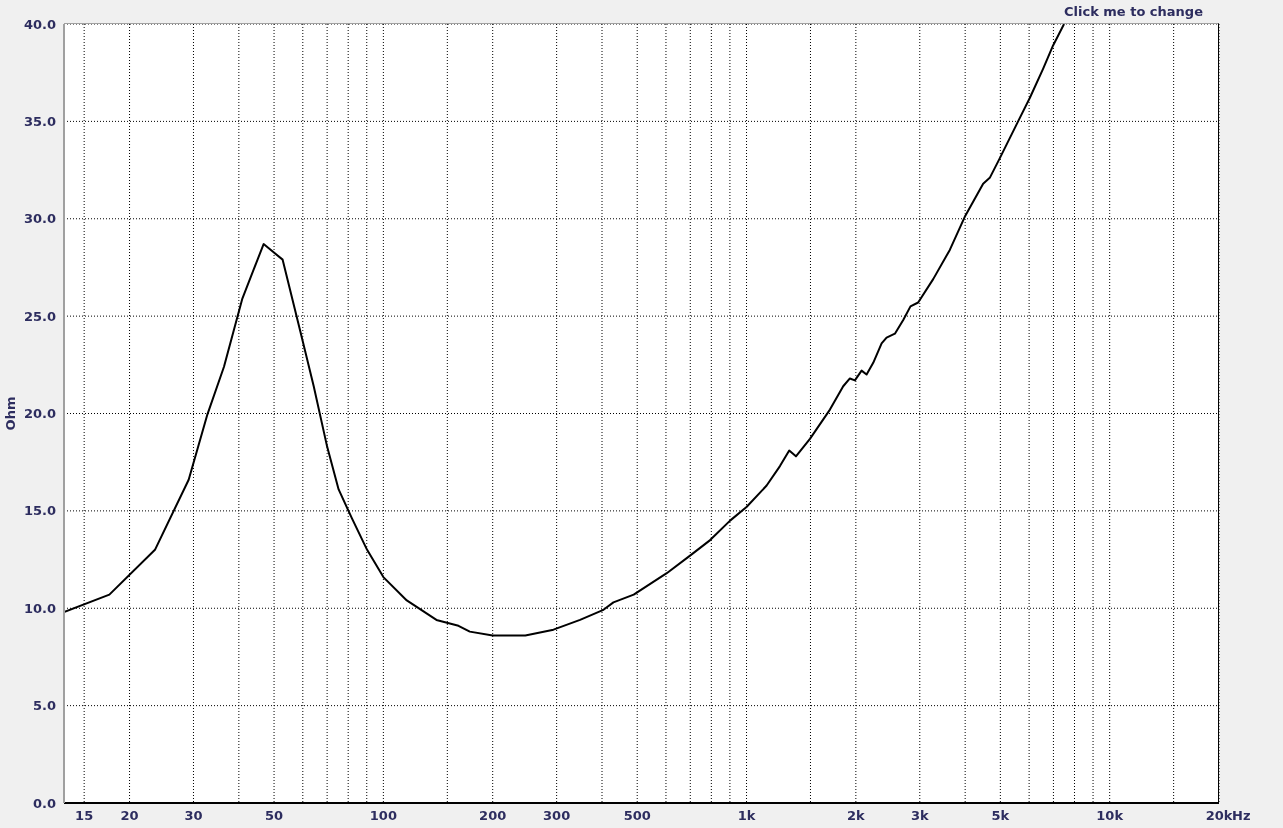 This screenshot has height=828, width=1283. What do you see at coordinates (39, 316) in the screenshot?
I see `y-tick-label: 25.0` at bounding box center [39, 316].